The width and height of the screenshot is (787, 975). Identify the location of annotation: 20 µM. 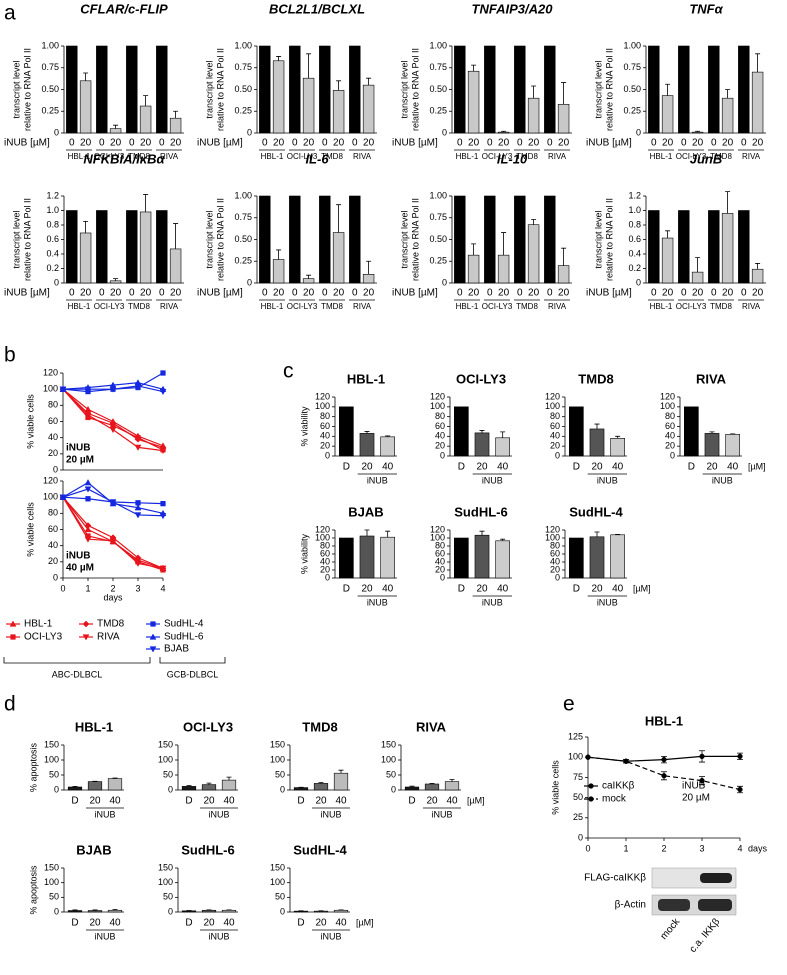
(696, 798).